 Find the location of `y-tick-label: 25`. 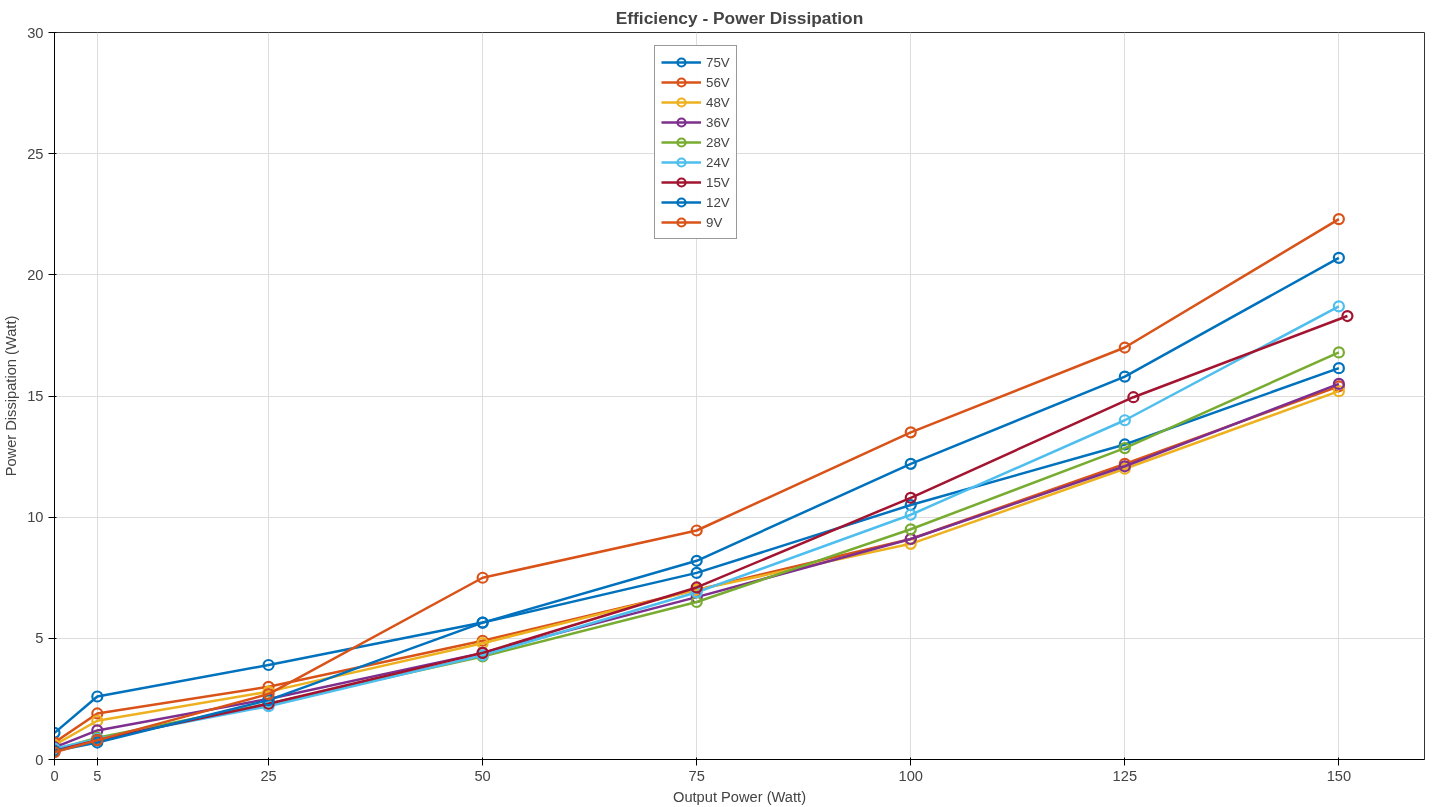

y-tick-label: 25 is located at coordinates (35, 153).